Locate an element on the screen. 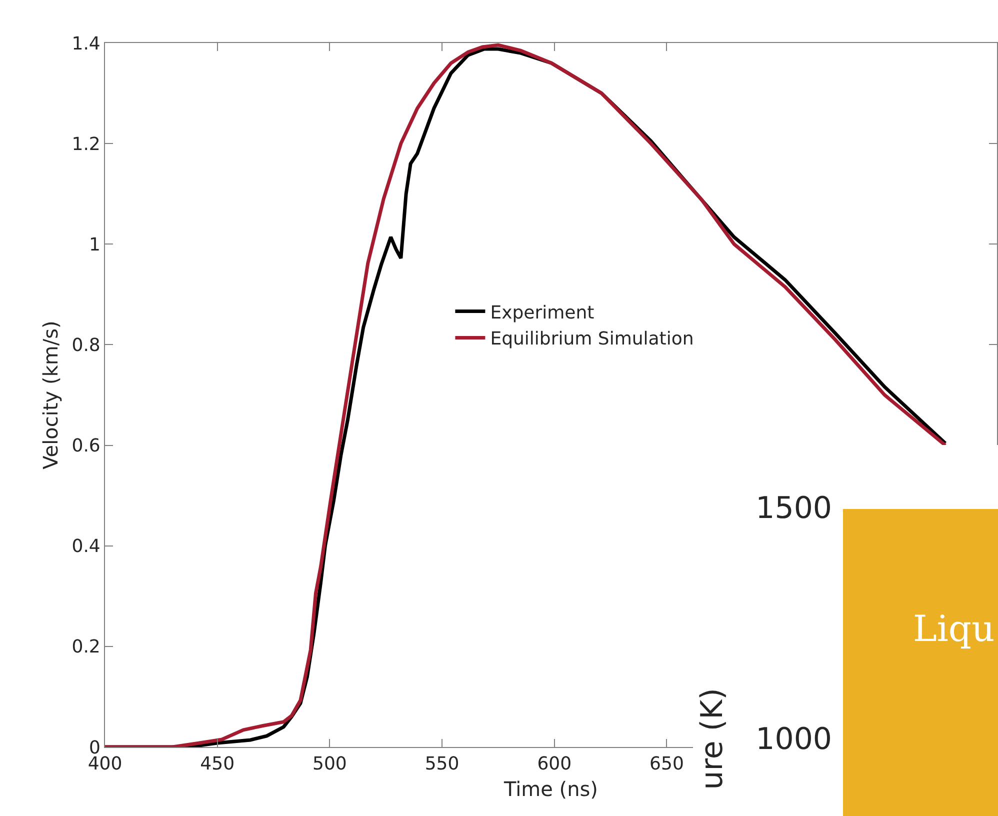 This screenshot has width=998, height=816. x-tick-label: 400 is located at coordinates (105, 764).